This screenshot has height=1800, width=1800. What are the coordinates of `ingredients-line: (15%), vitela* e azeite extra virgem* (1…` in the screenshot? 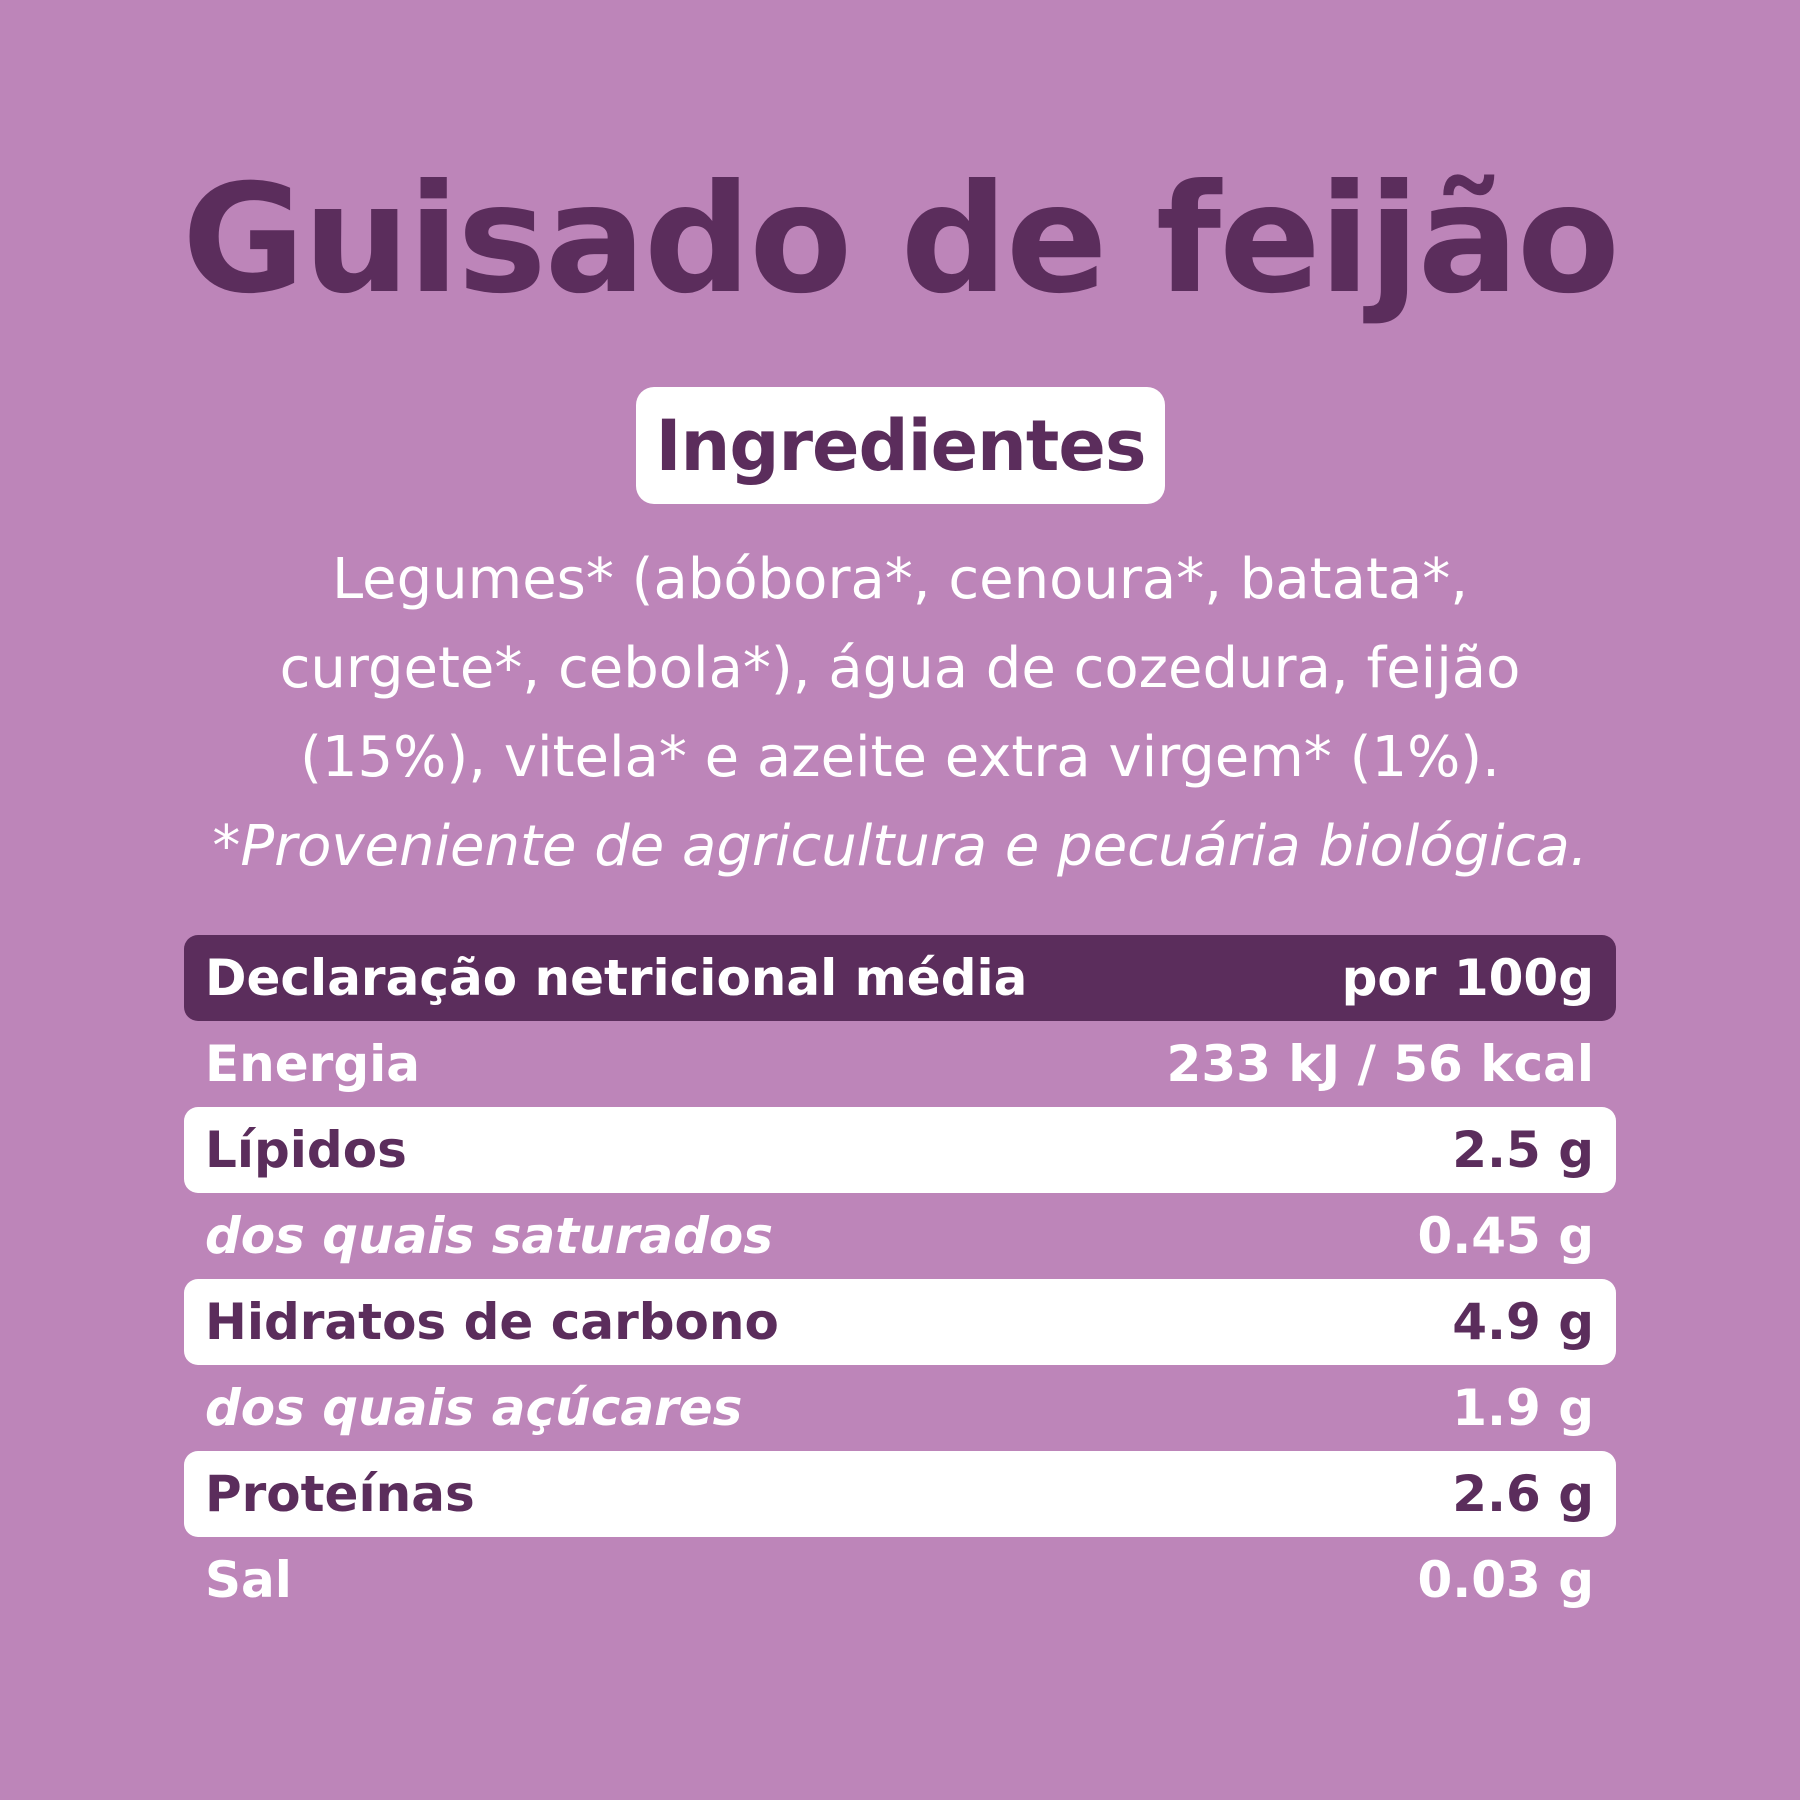 It's located at (900, 757).